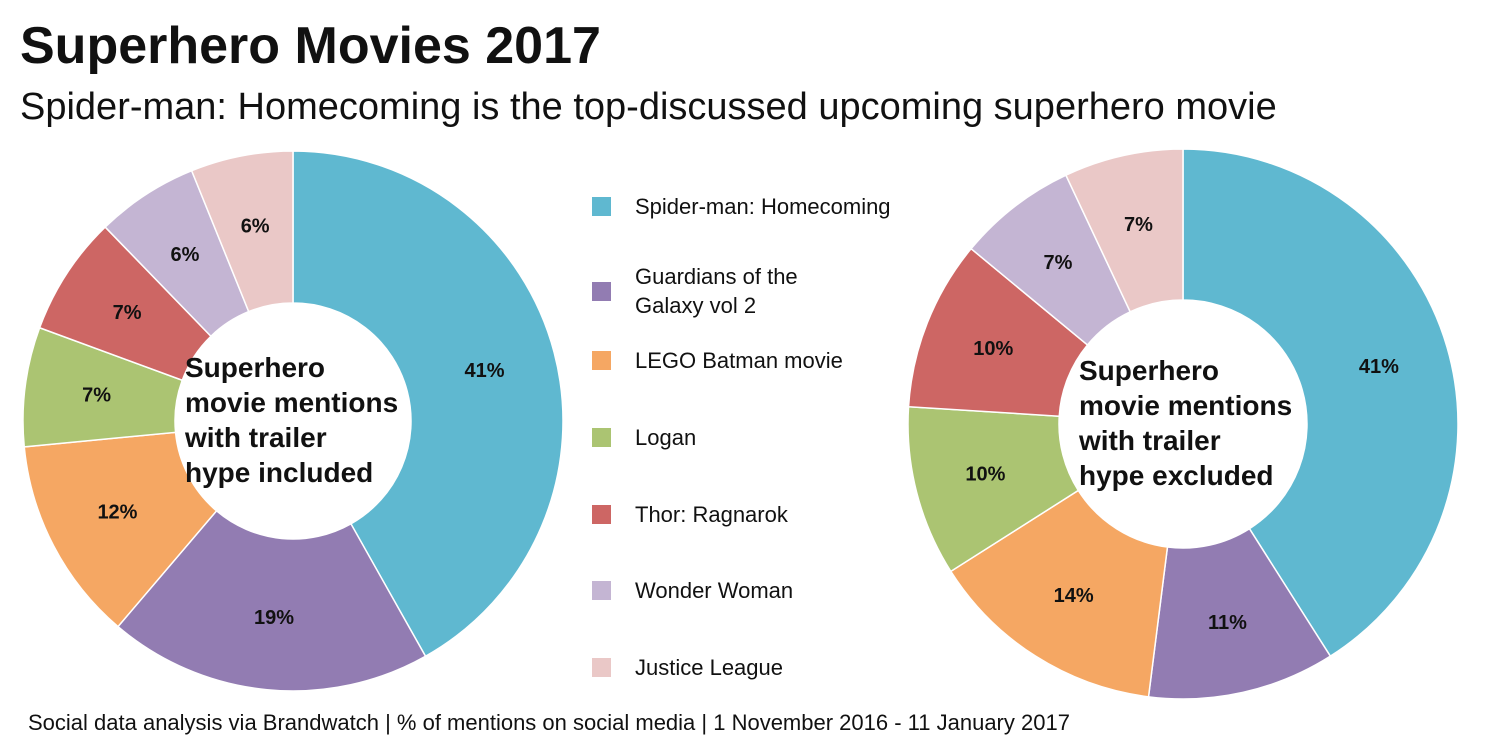 The height and width of the screenshot is (750, 1495). I want to click on legend-item-logan: Logan, so click(644, 437).